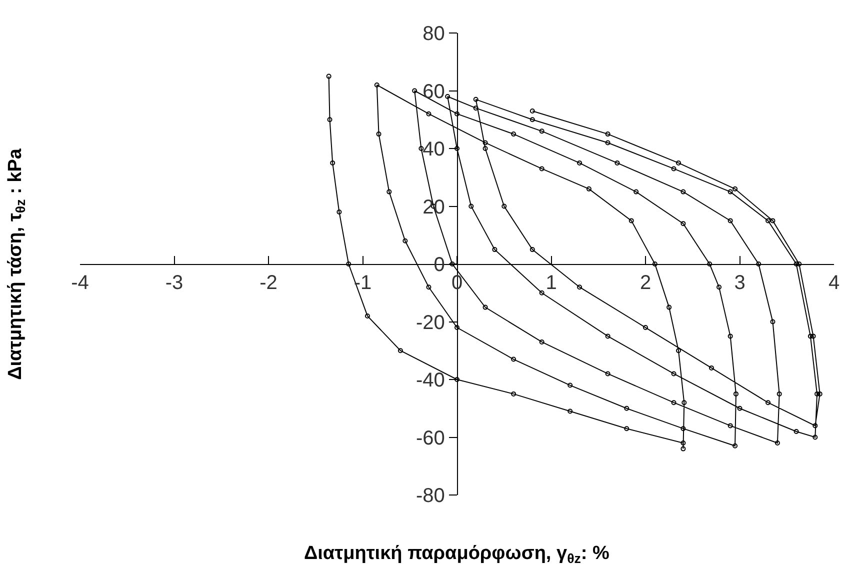 This screenshot has width=848, height=579. Describe the element at coordinates (433, 91) in the screenshot. I see `y-tick-label: 60` at that location.